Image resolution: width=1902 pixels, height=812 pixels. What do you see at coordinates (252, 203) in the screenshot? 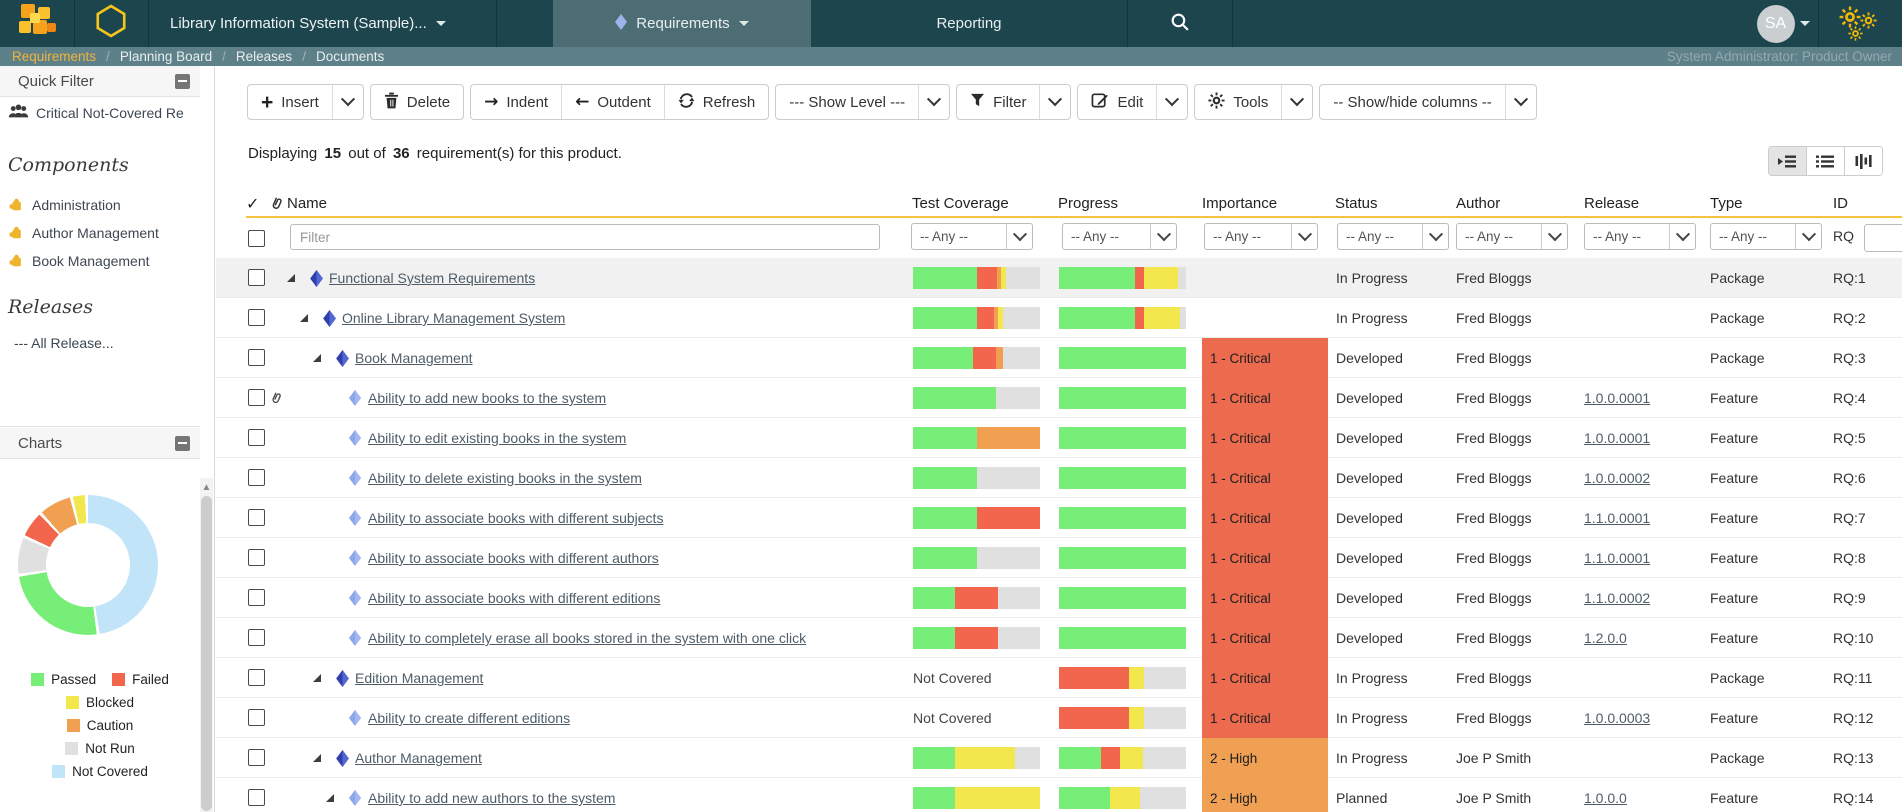
I see `select-all-header: ✓` at bounding box center [252, 203].